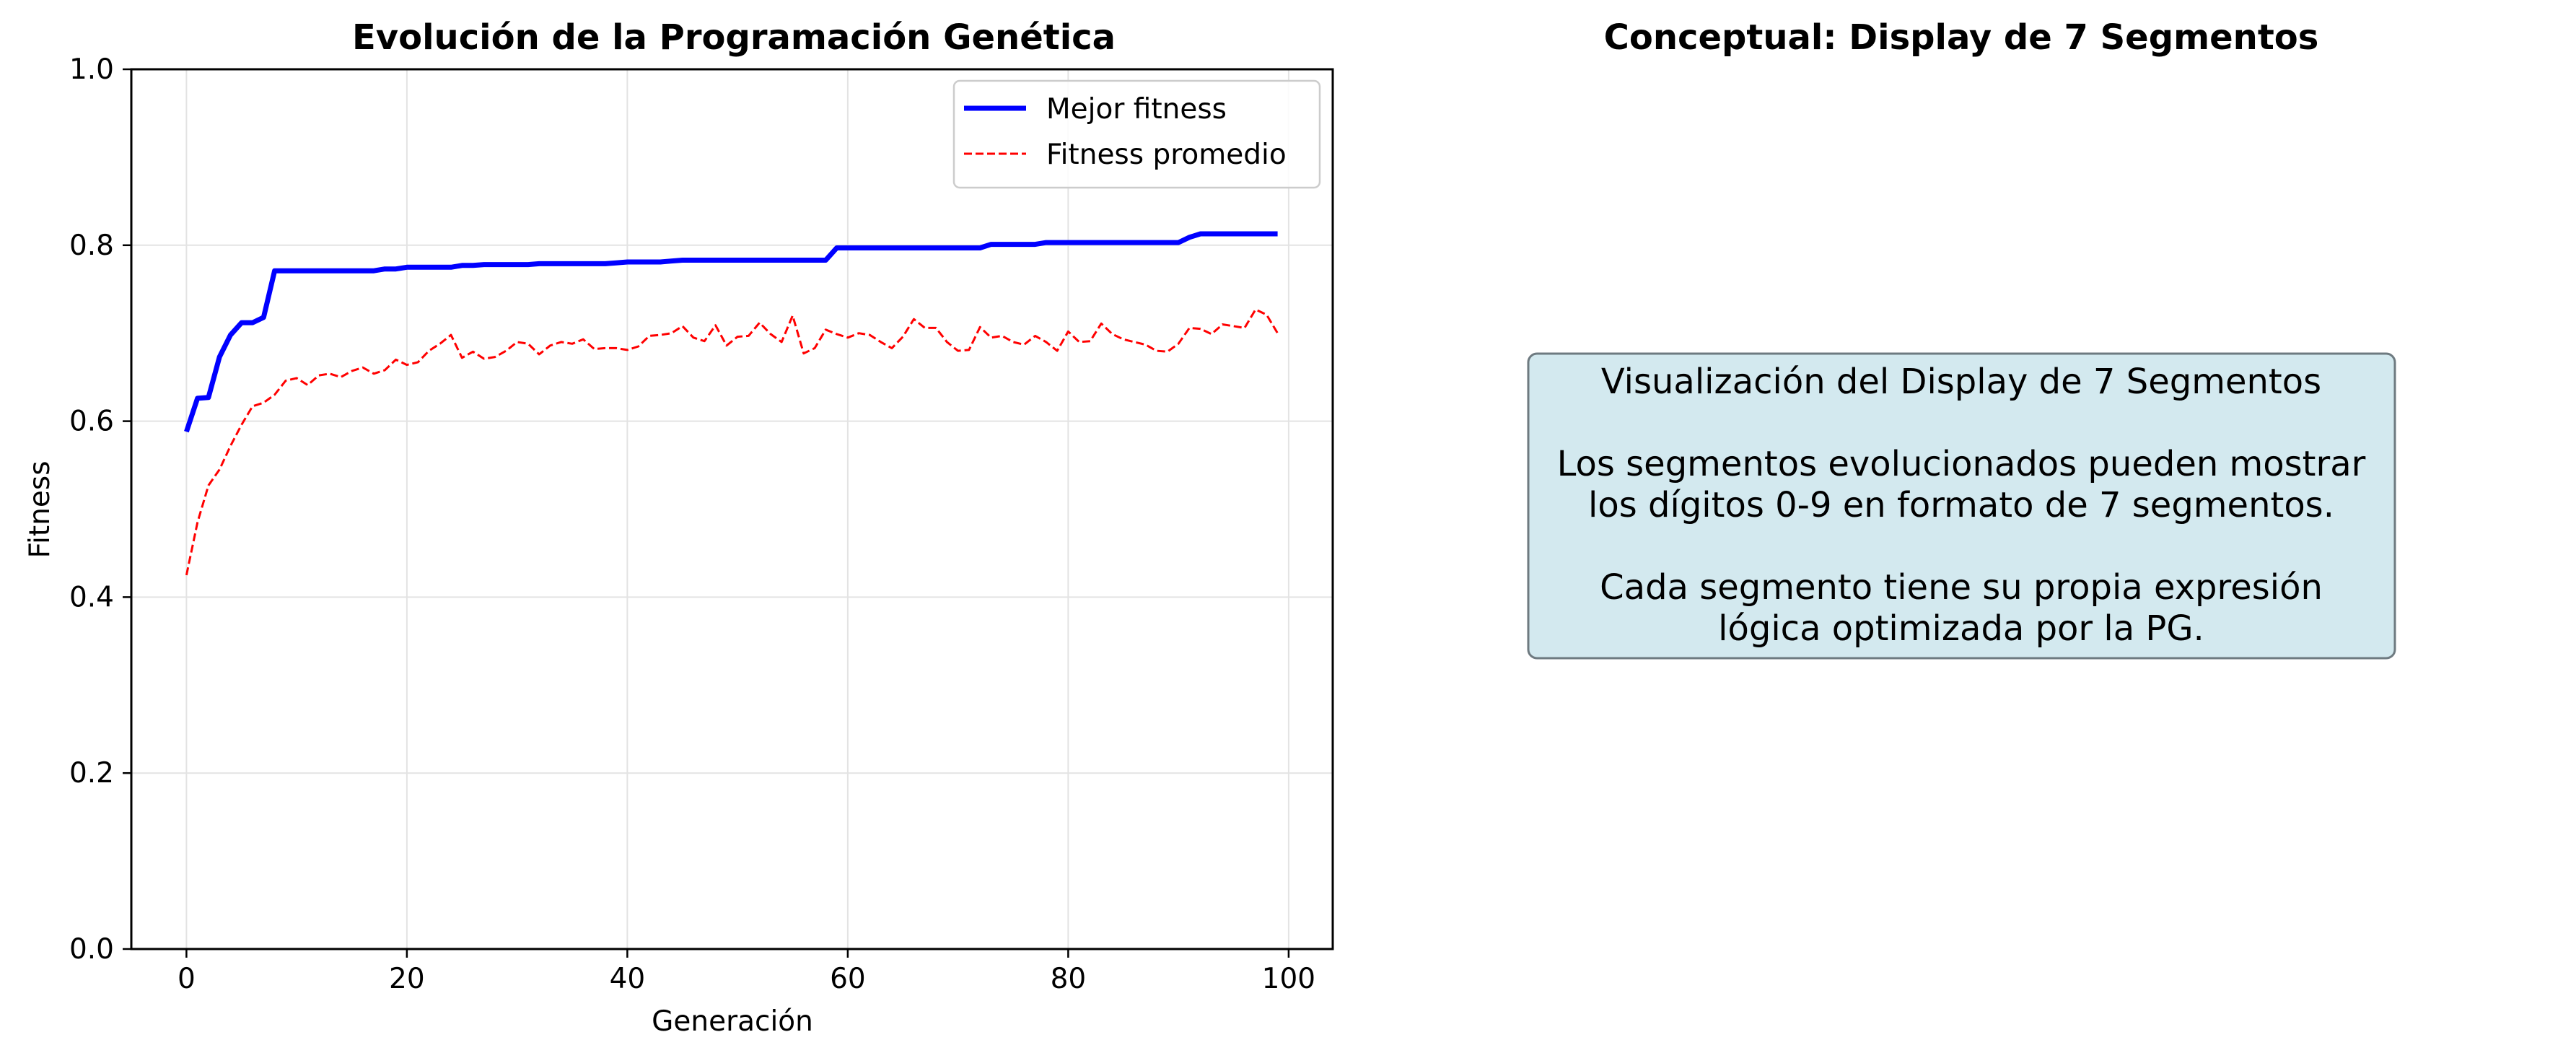 This screenshot has height=1058, width=2576. I want to click on plot-lines, so click(731, 403).